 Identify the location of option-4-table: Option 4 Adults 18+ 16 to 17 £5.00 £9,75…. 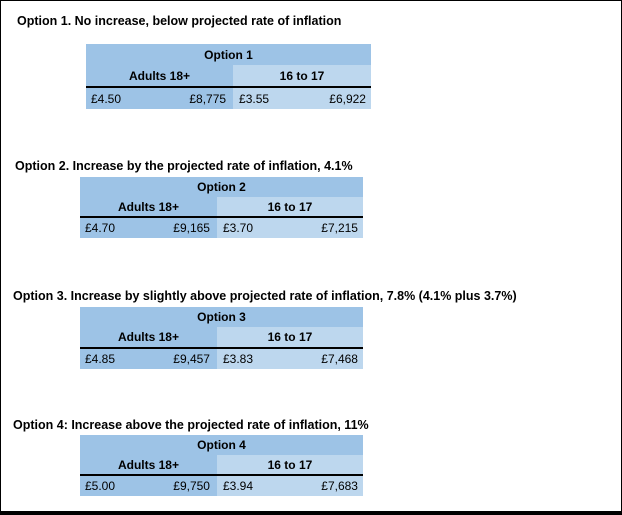
(221, 466).